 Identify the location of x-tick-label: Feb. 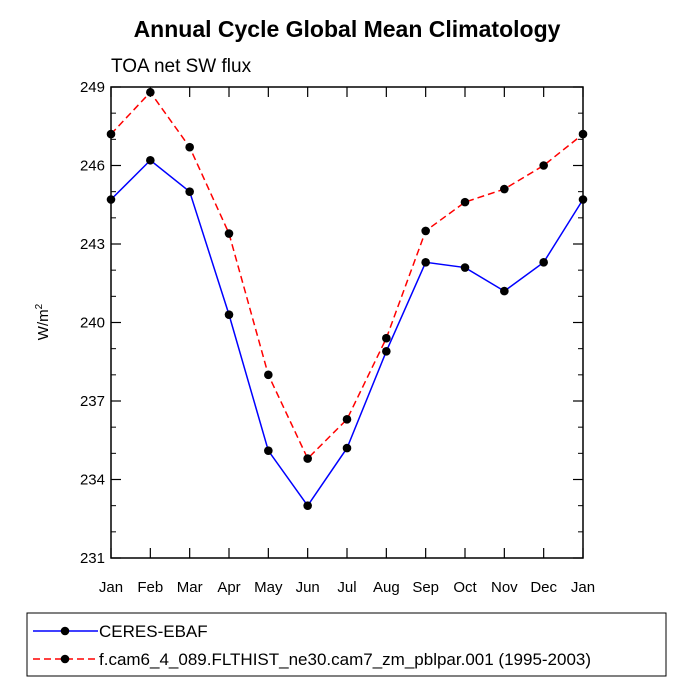
(150, 587).